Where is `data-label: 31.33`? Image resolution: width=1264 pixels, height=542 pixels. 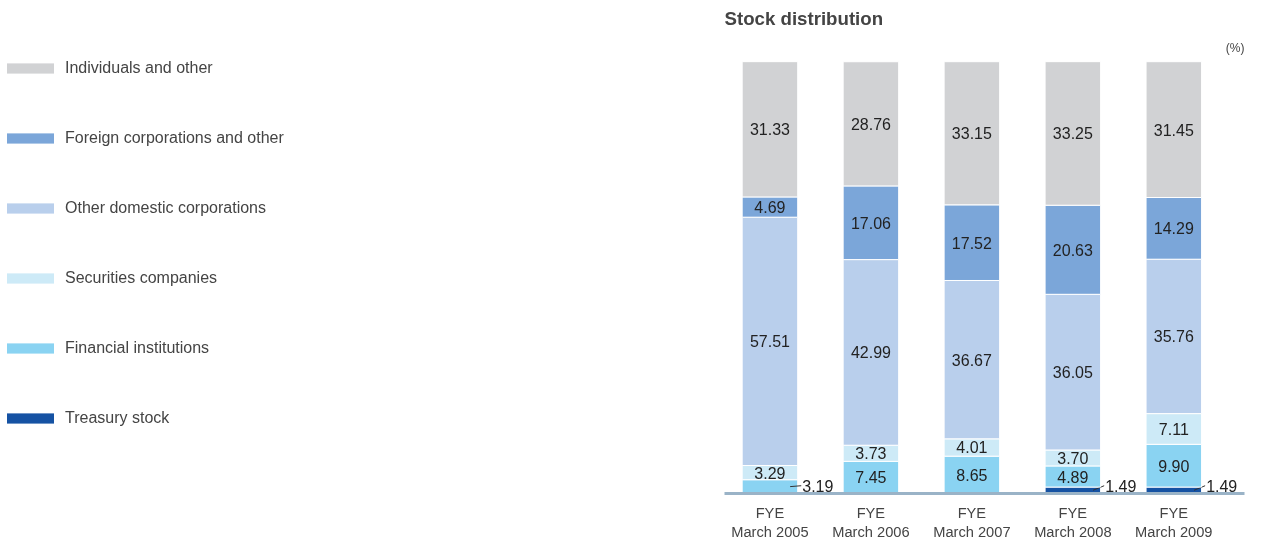 data-label: 31.33 is located at coordinates (770, 130).